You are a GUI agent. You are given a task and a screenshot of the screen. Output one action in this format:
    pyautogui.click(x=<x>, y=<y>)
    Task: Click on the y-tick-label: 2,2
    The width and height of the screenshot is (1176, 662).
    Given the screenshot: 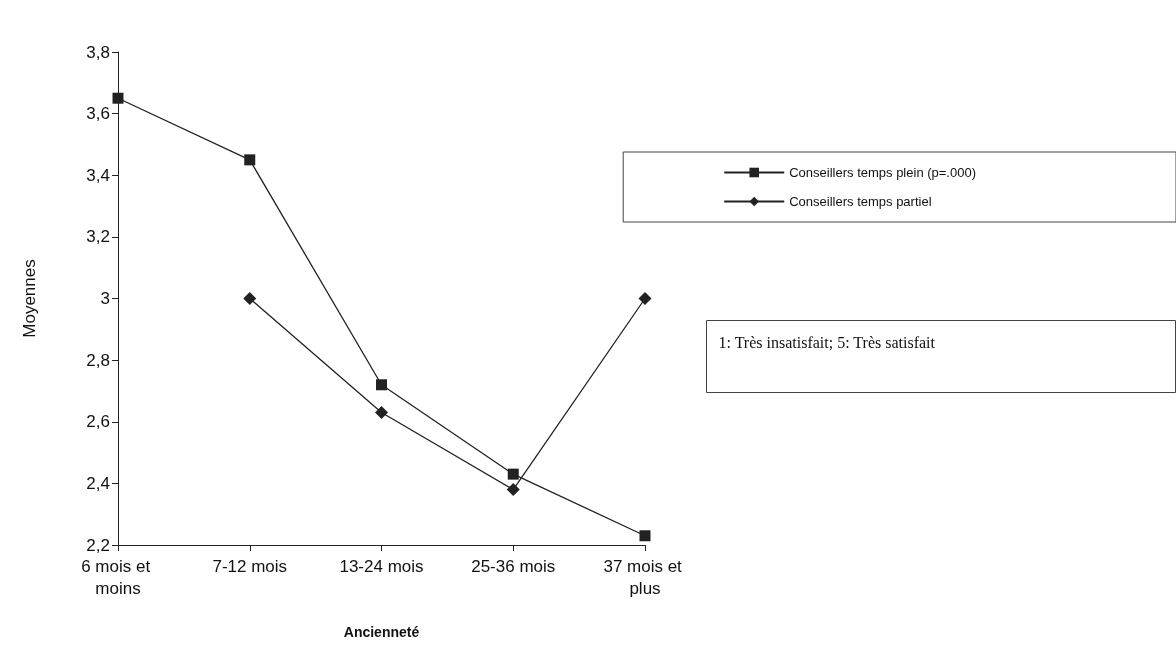 What is the action you would take?
    pyautogui.click(x=98, y=545)
    